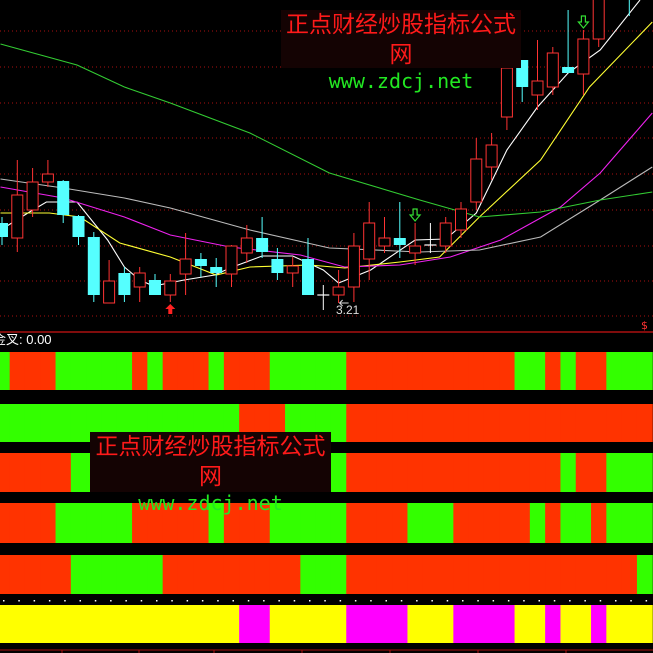  Describe the element at coordinates (583, 22) in the screenshot. I see `sell-arrow-icon` at that location.